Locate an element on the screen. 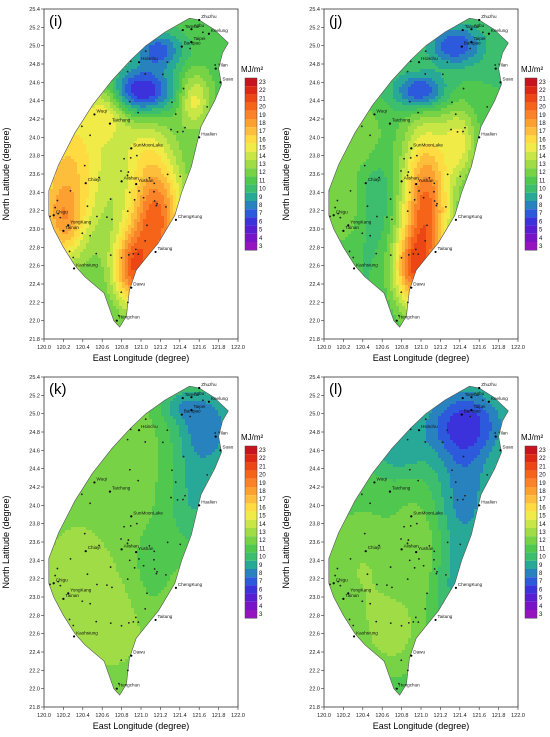 The width and height of the screenshot is (550, 737). station-label: ChengKung is located at coordinates (470, 216).